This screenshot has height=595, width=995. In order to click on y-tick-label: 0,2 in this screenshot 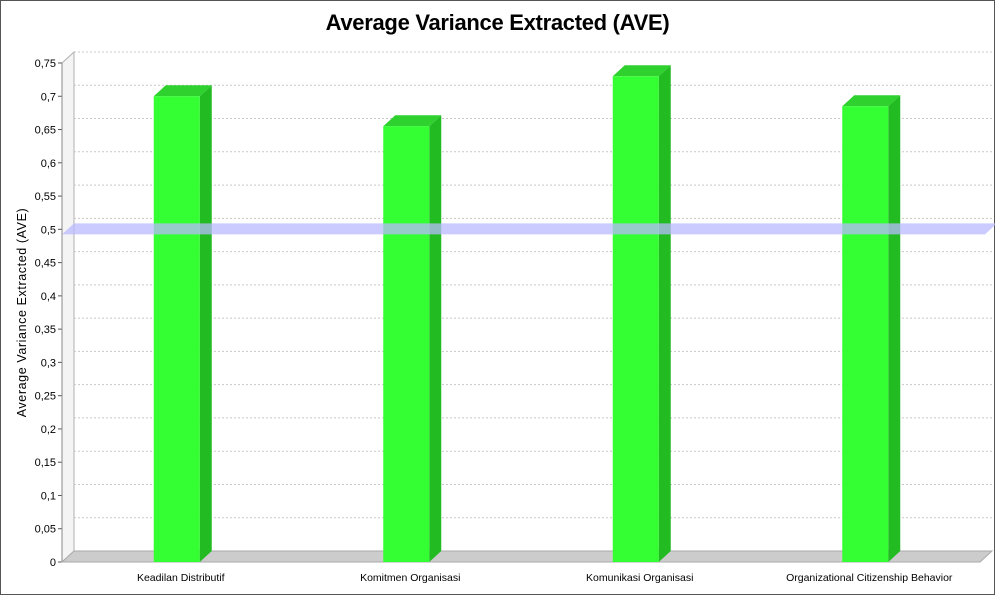, I will do `click(48, 430)`.